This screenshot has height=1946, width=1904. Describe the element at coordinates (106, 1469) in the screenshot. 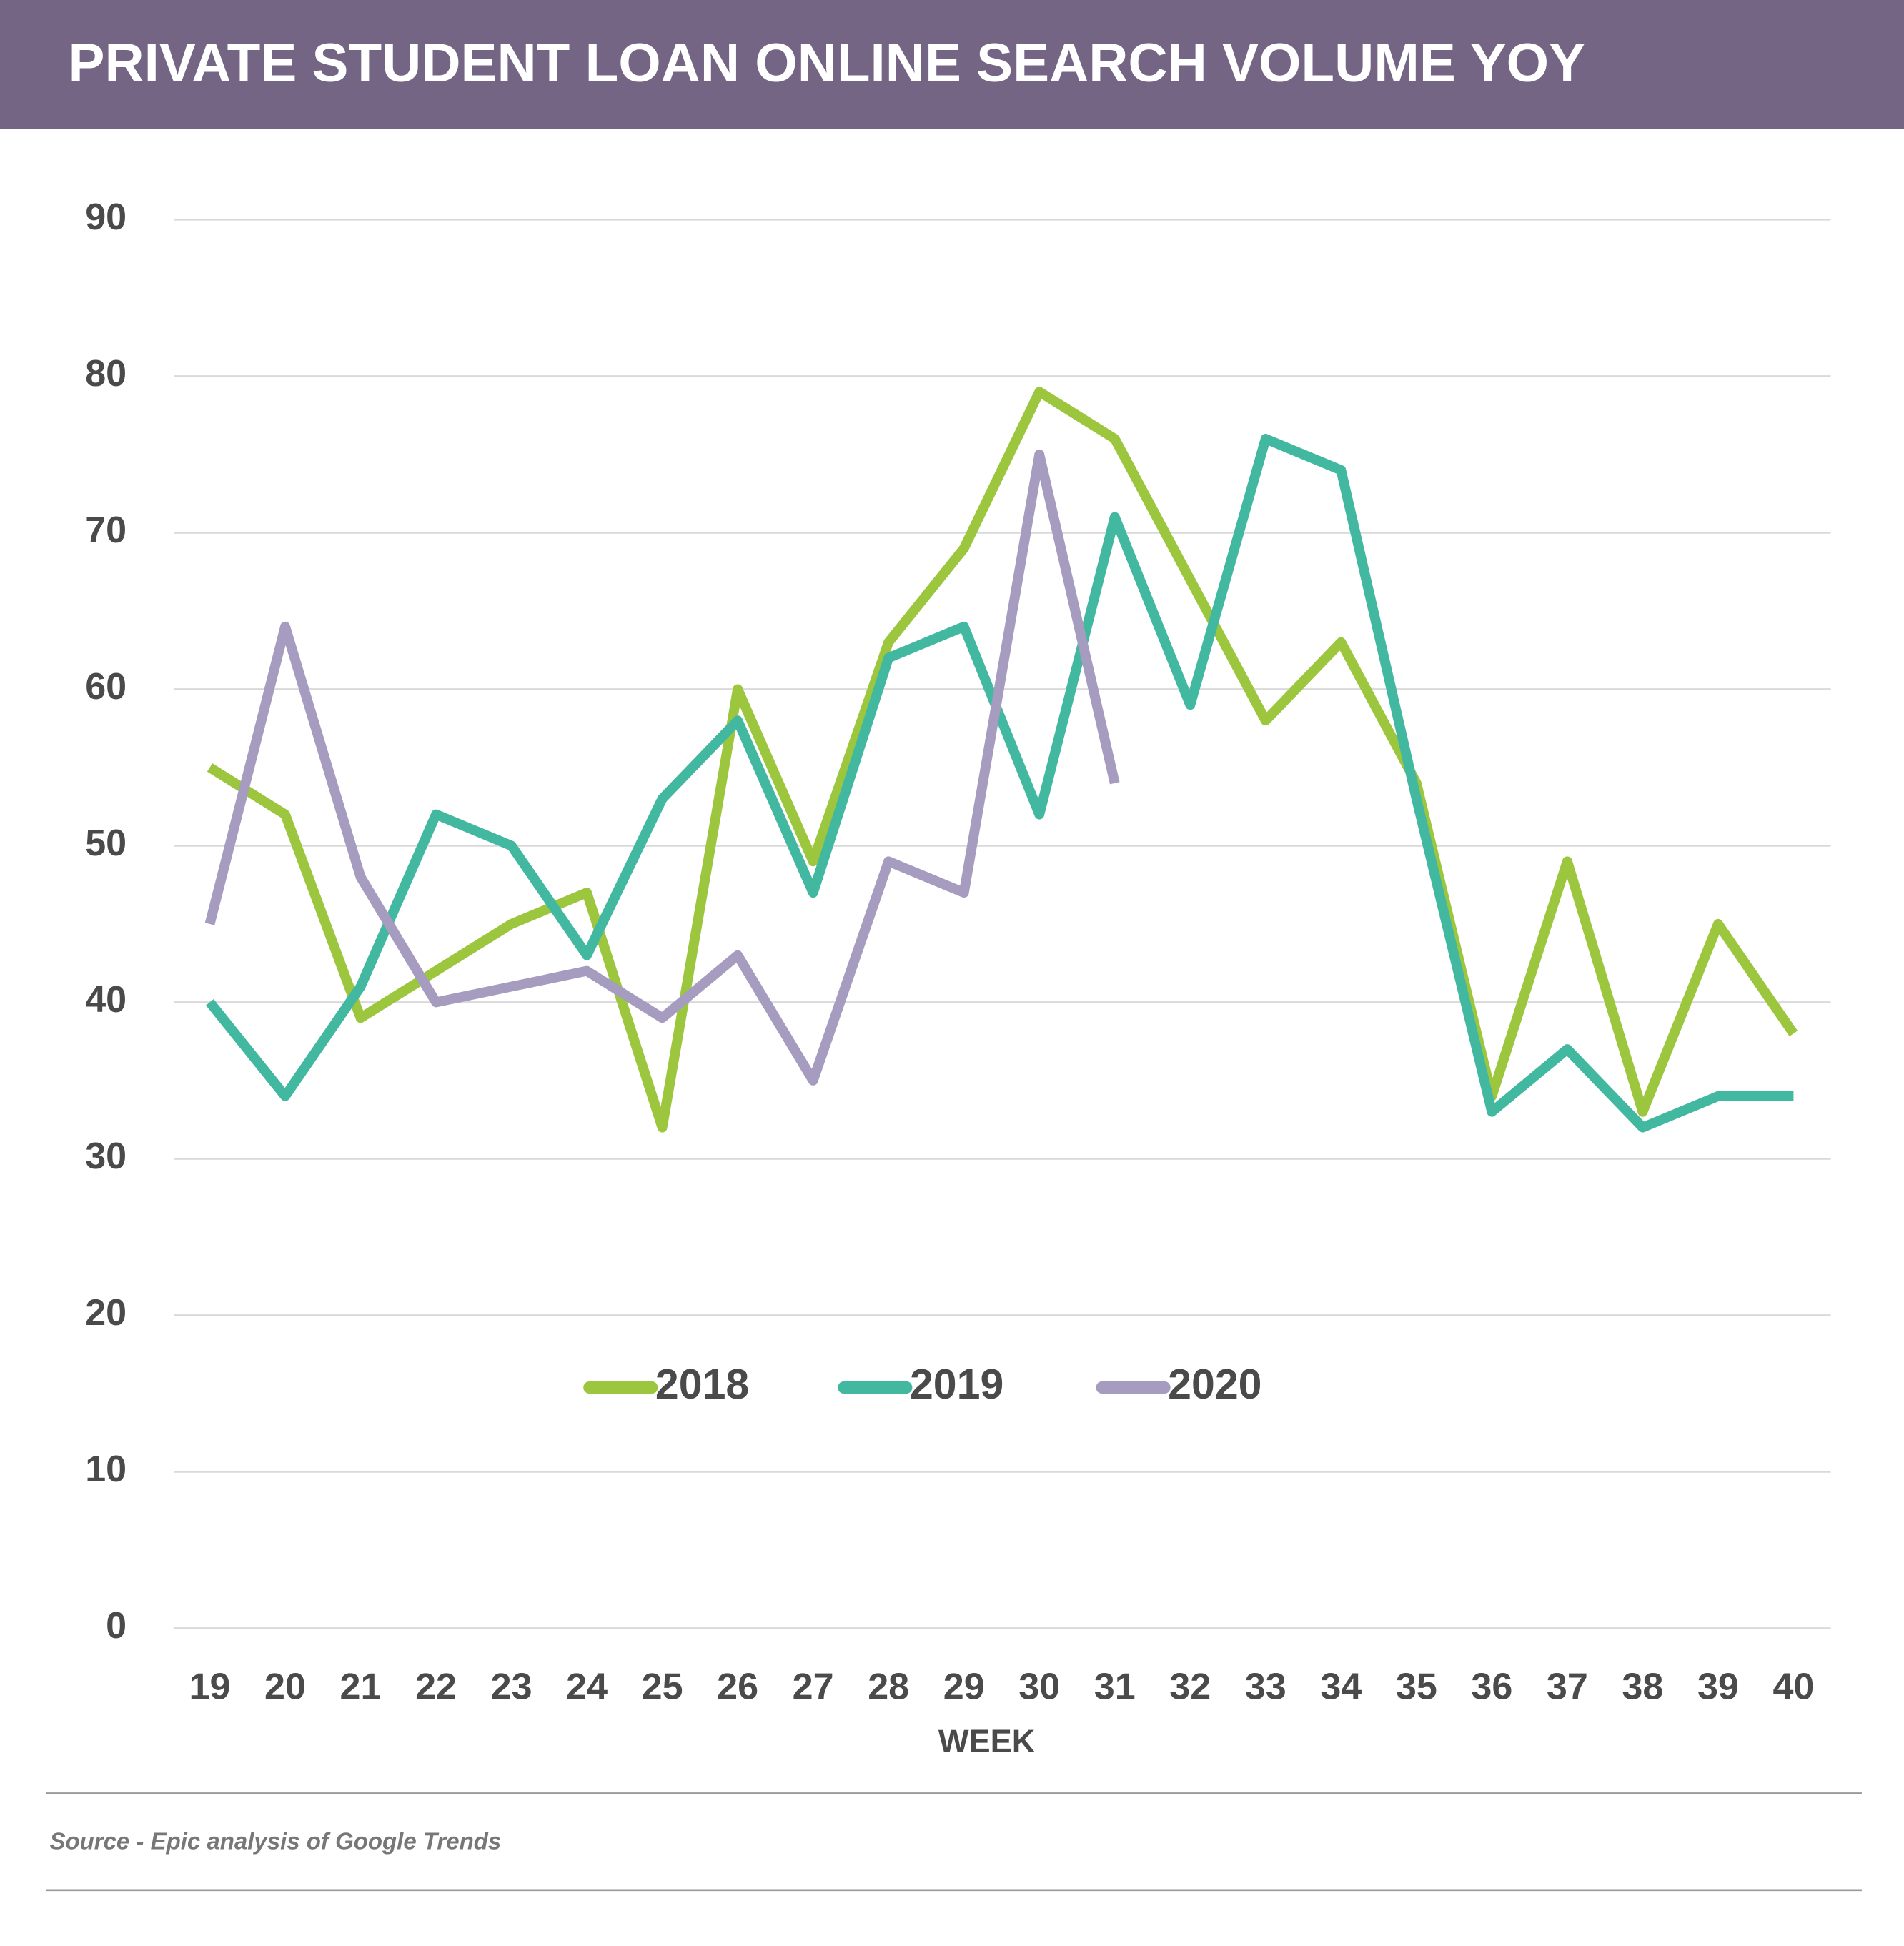

I see `y-tick-label: 10` at that location.